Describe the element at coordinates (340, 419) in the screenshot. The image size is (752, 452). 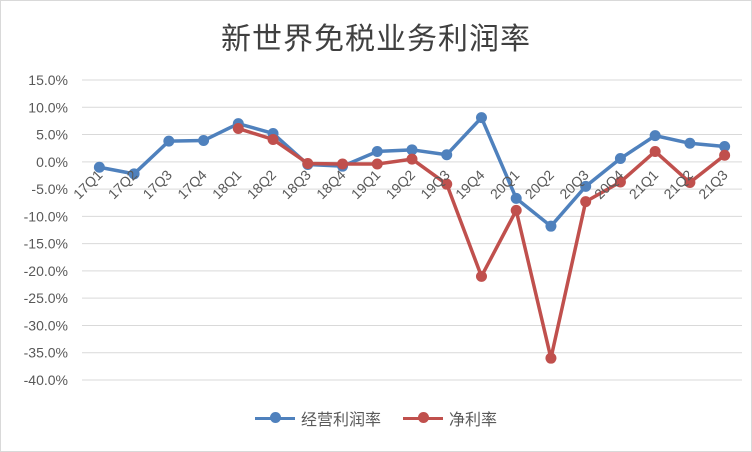
I see `legend-label: 经营利润率` at that location.